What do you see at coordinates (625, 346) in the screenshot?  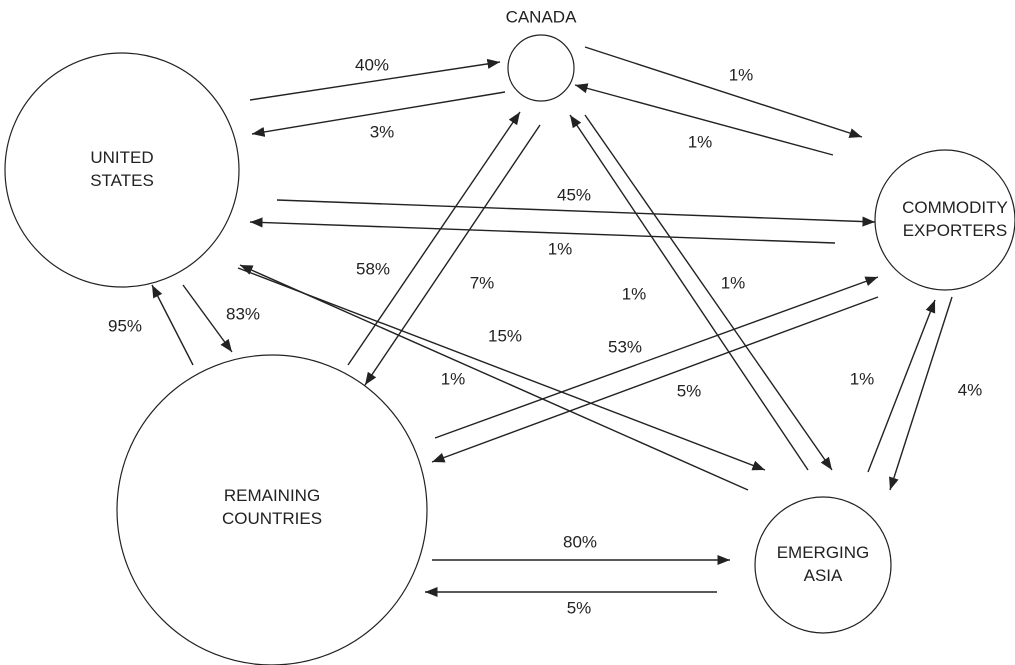 I see `flow-label: 53%` at bounding box center [625, 346].